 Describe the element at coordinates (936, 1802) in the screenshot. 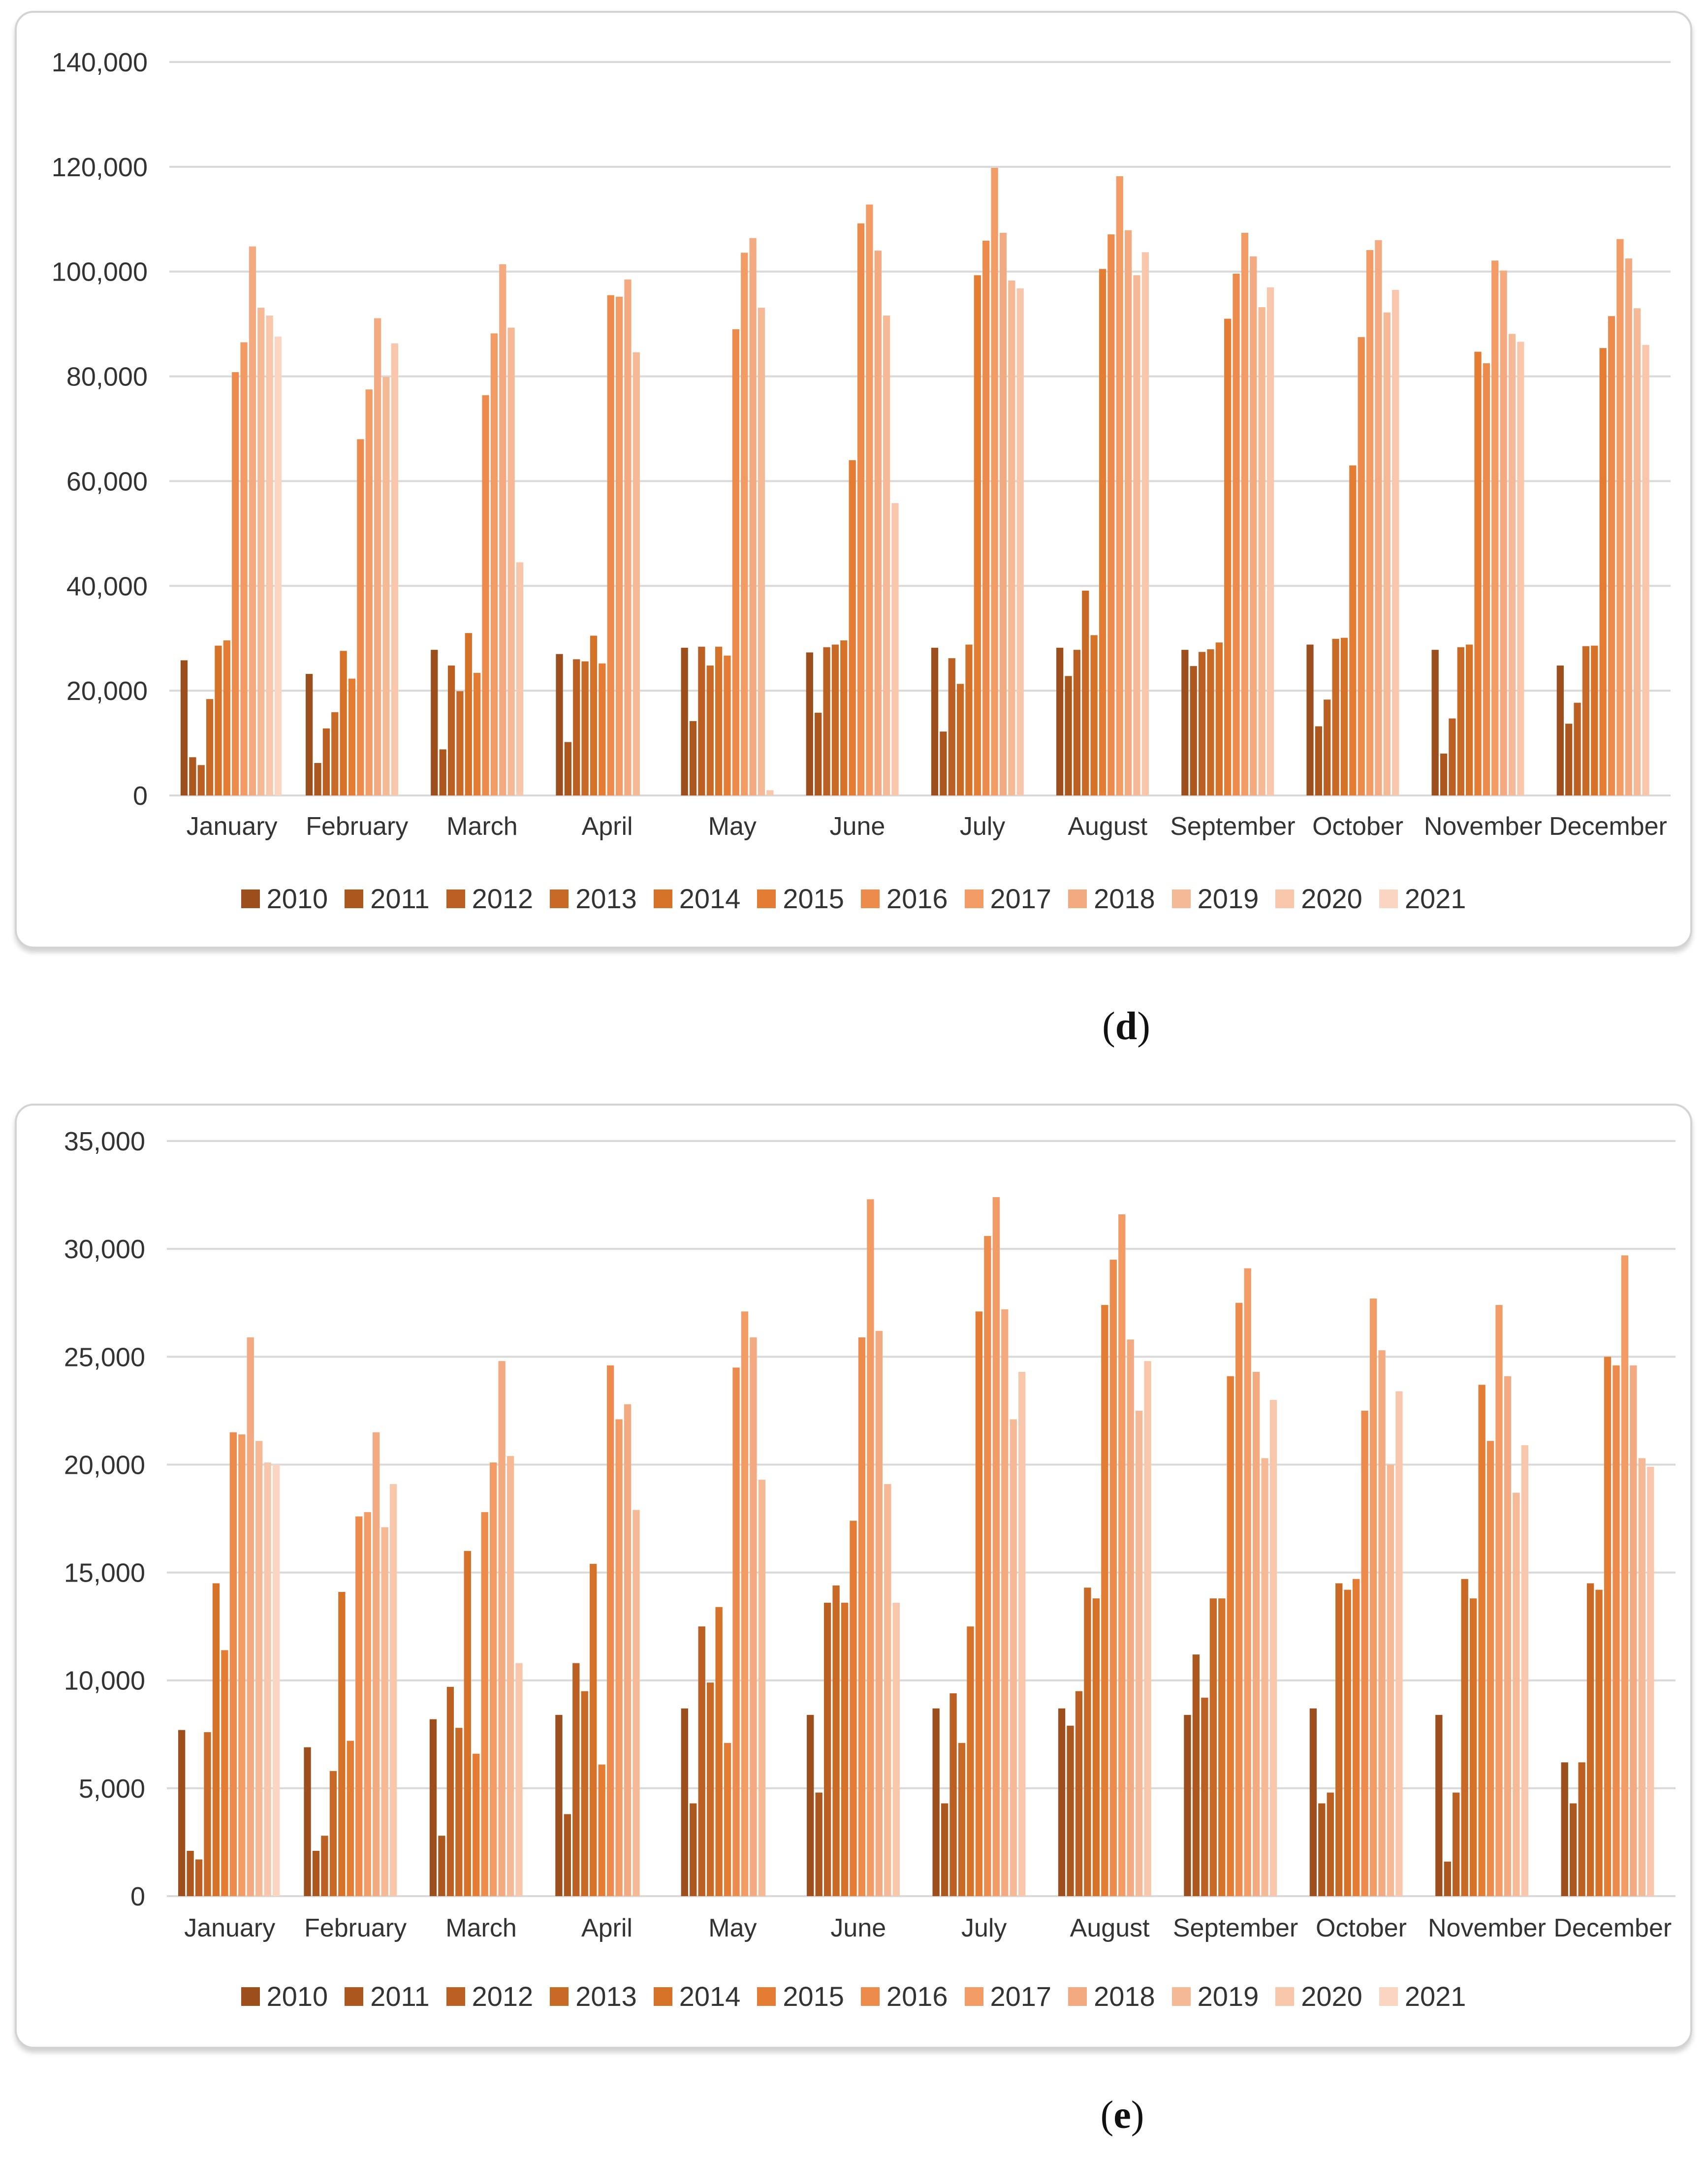

I see `bar-2010-july` at that location.